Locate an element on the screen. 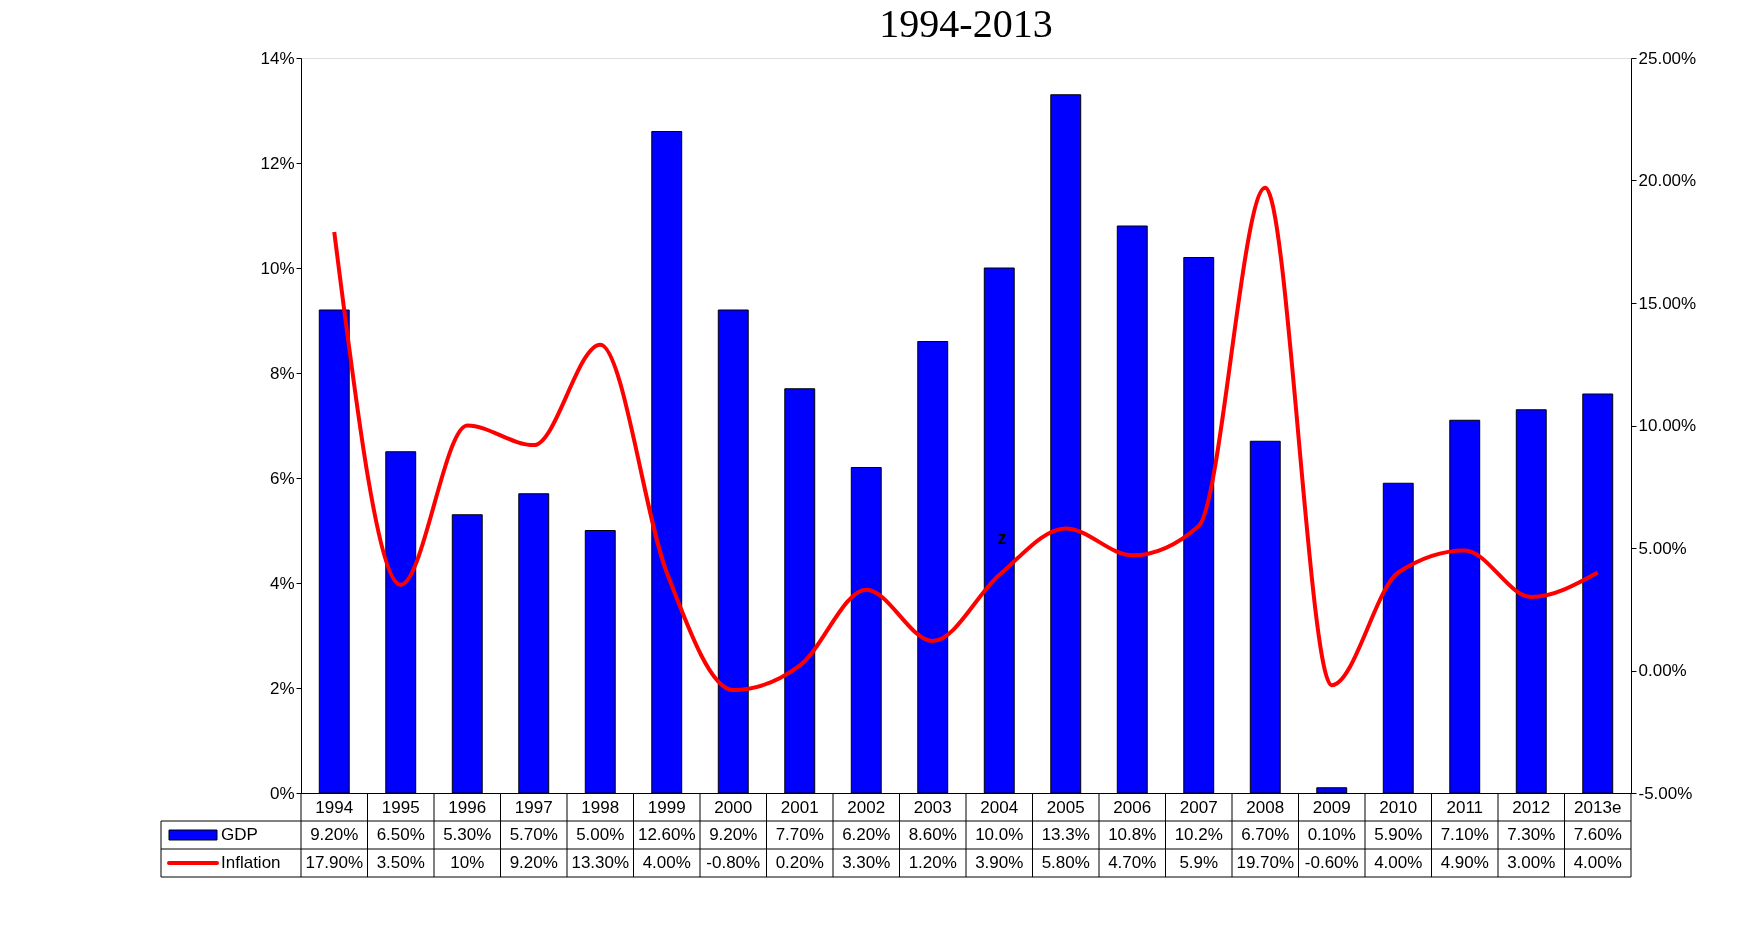 This screenshot has height=937, width=1738. data-label: 1.20% is located at coordinates (932, 862).